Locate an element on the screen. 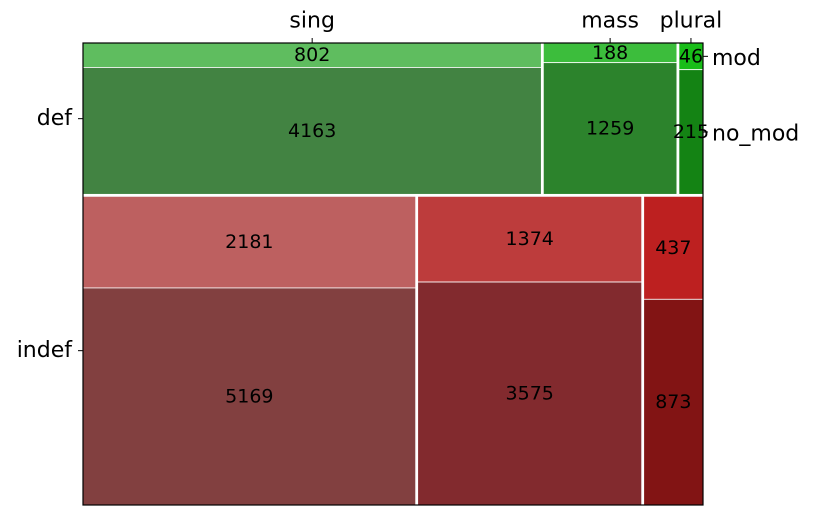  mosaic-cell-indef-plural-mod is located at coordinates (673, 247).